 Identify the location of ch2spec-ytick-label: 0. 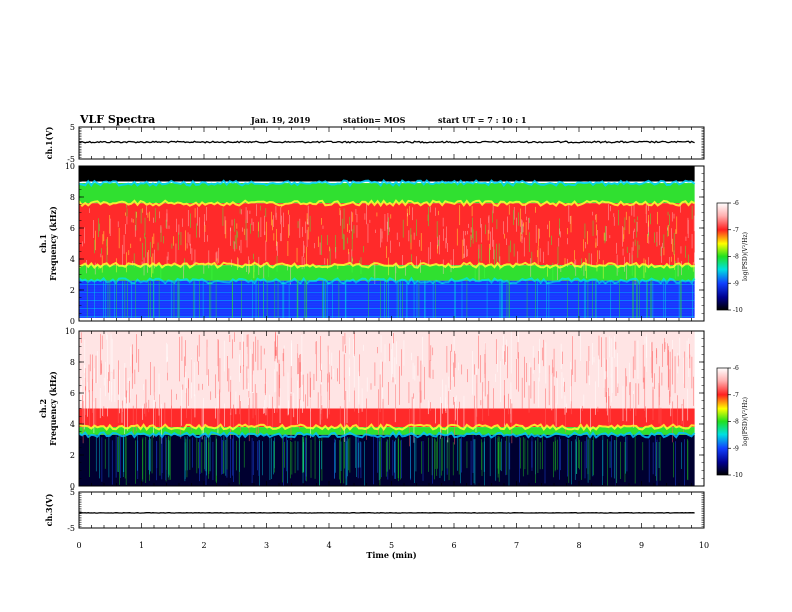
(72, 486).